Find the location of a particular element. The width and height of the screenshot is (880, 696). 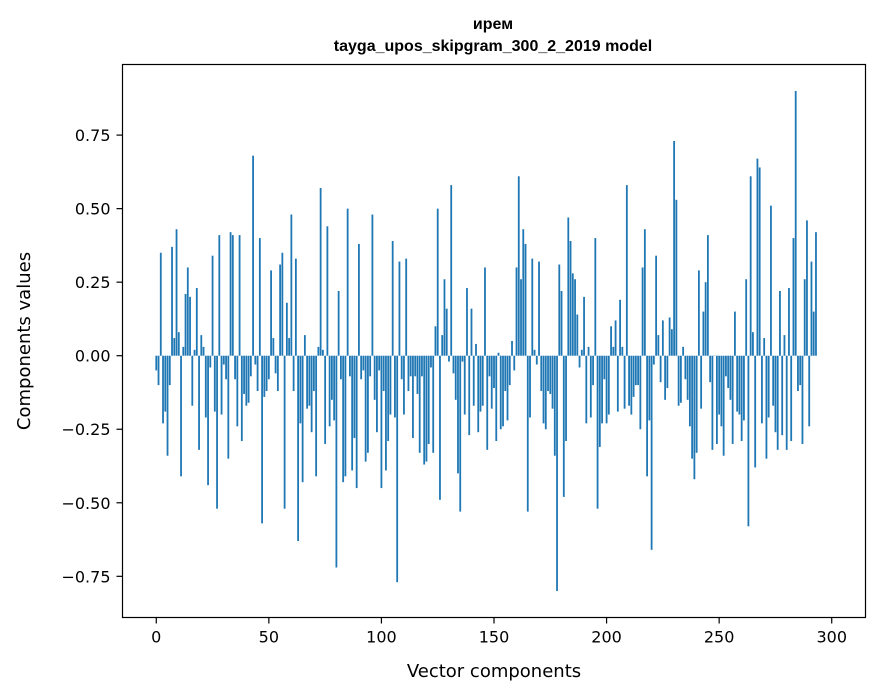

chart-title-line2: tayga_upos_skipgram_300_2_2019 model is located at coordinates (493, 46).